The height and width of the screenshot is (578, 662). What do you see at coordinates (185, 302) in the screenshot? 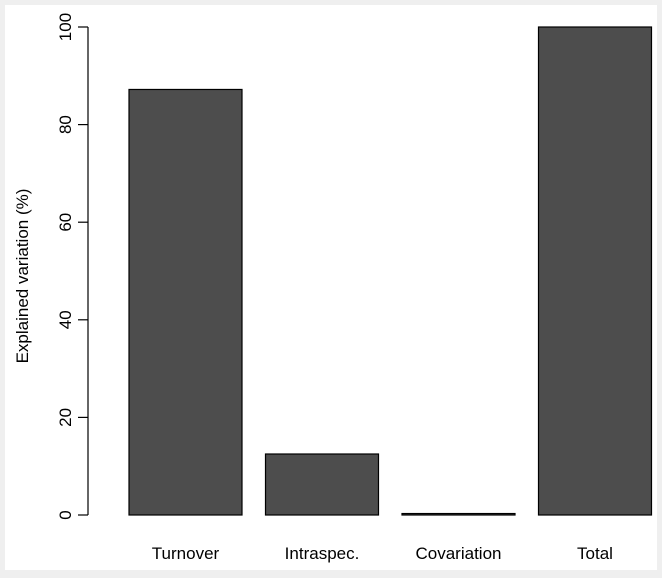
I see `bar-turnover` at bounding box center [185, 302].